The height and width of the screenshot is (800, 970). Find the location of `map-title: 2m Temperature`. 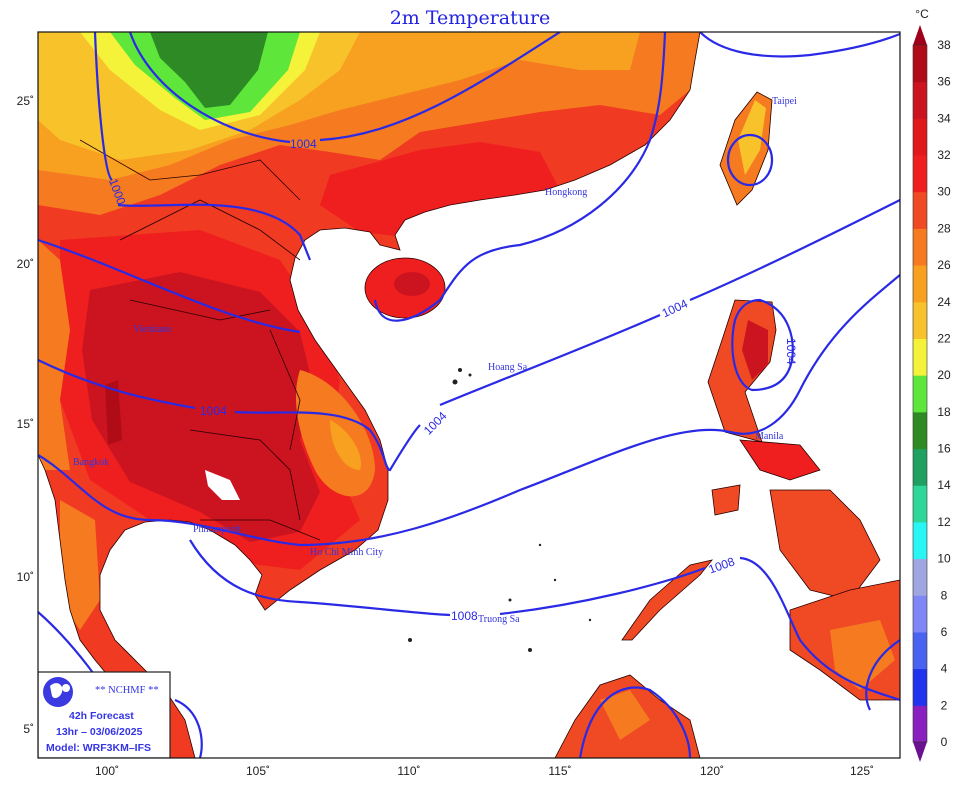

map-title: 2m Temperature is located at coordinates (470, 18).